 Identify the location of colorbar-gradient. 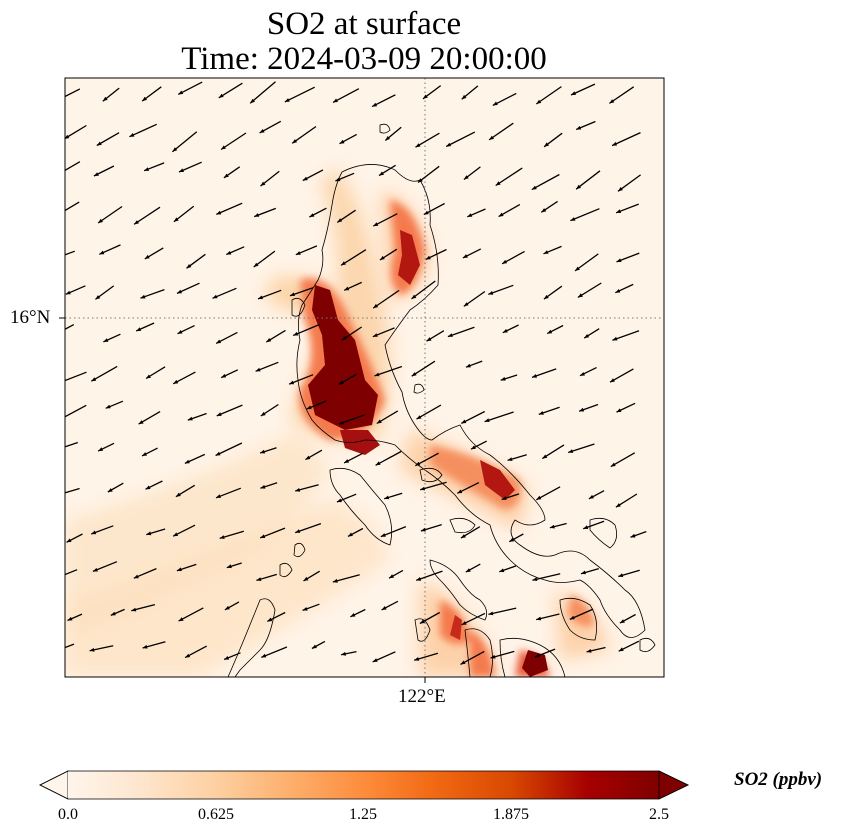
(363, 785).